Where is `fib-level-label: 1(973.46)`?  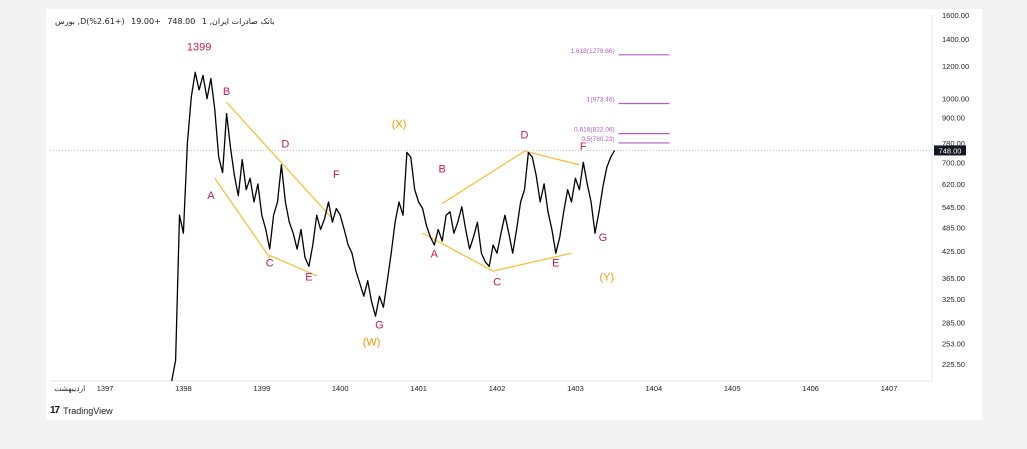
fib-level-label: 1(973.46) is located at coordinates (601, 100).